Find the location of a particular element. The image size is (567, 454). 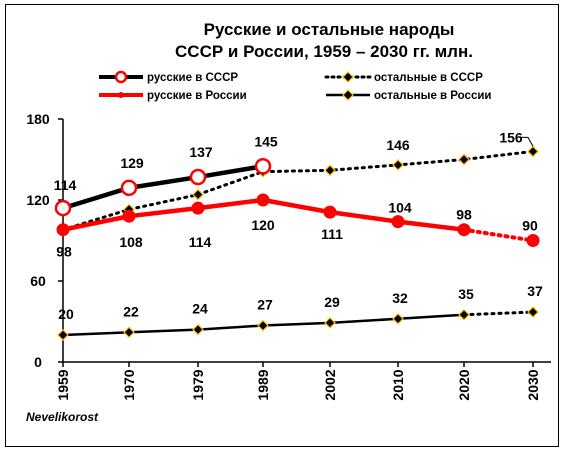

x-tick-label: 1989 is located at coordinates (263, 384).